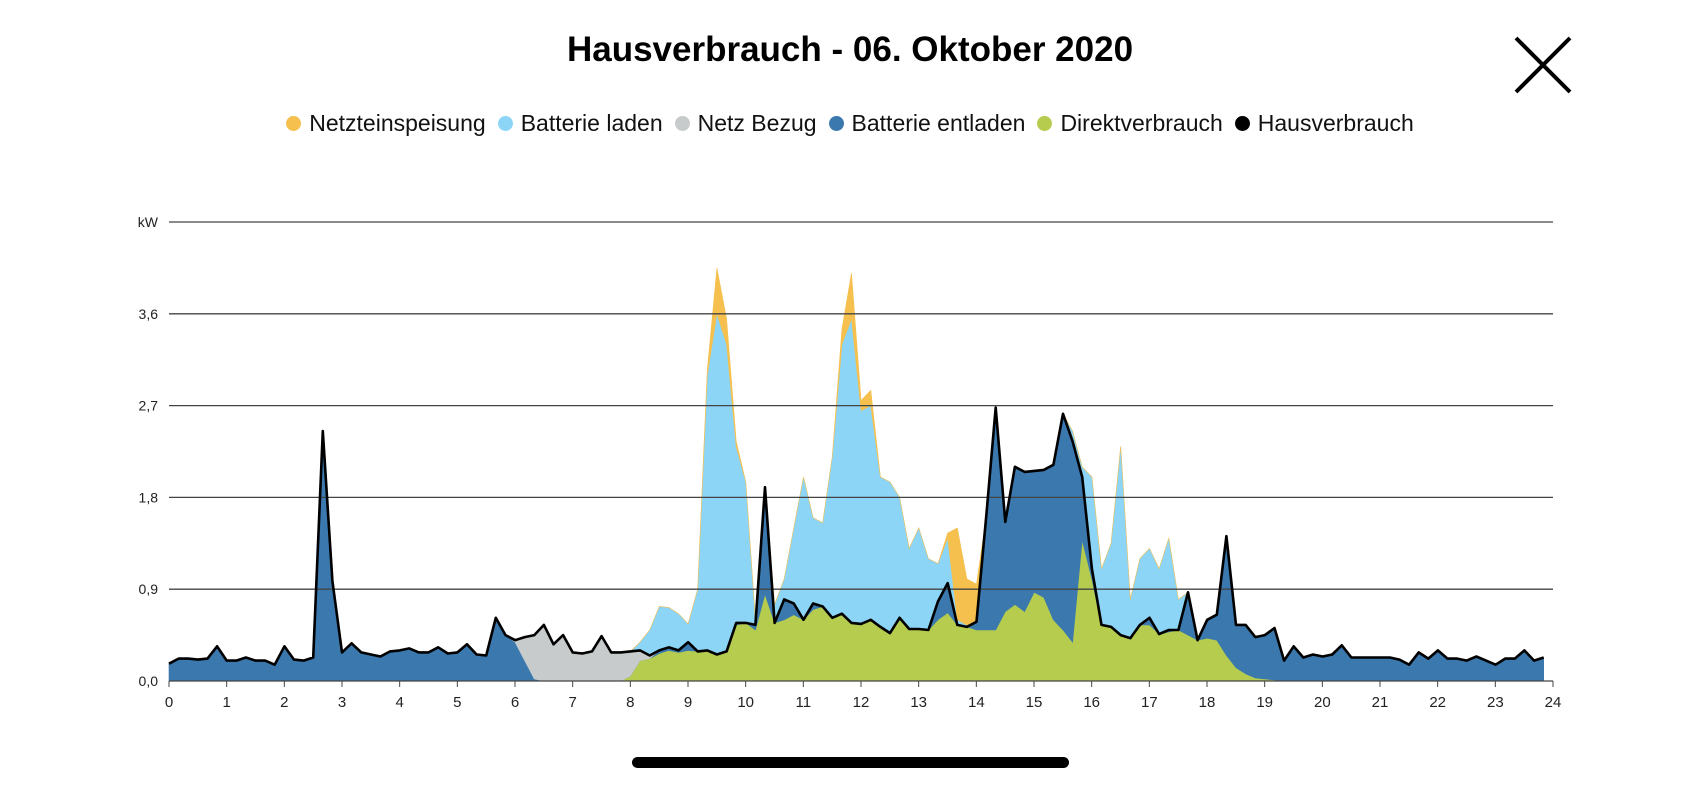  Describe the element at coordinates (149, 406) in the screenshot. I see `y-tick-label: 2,7` at that location.